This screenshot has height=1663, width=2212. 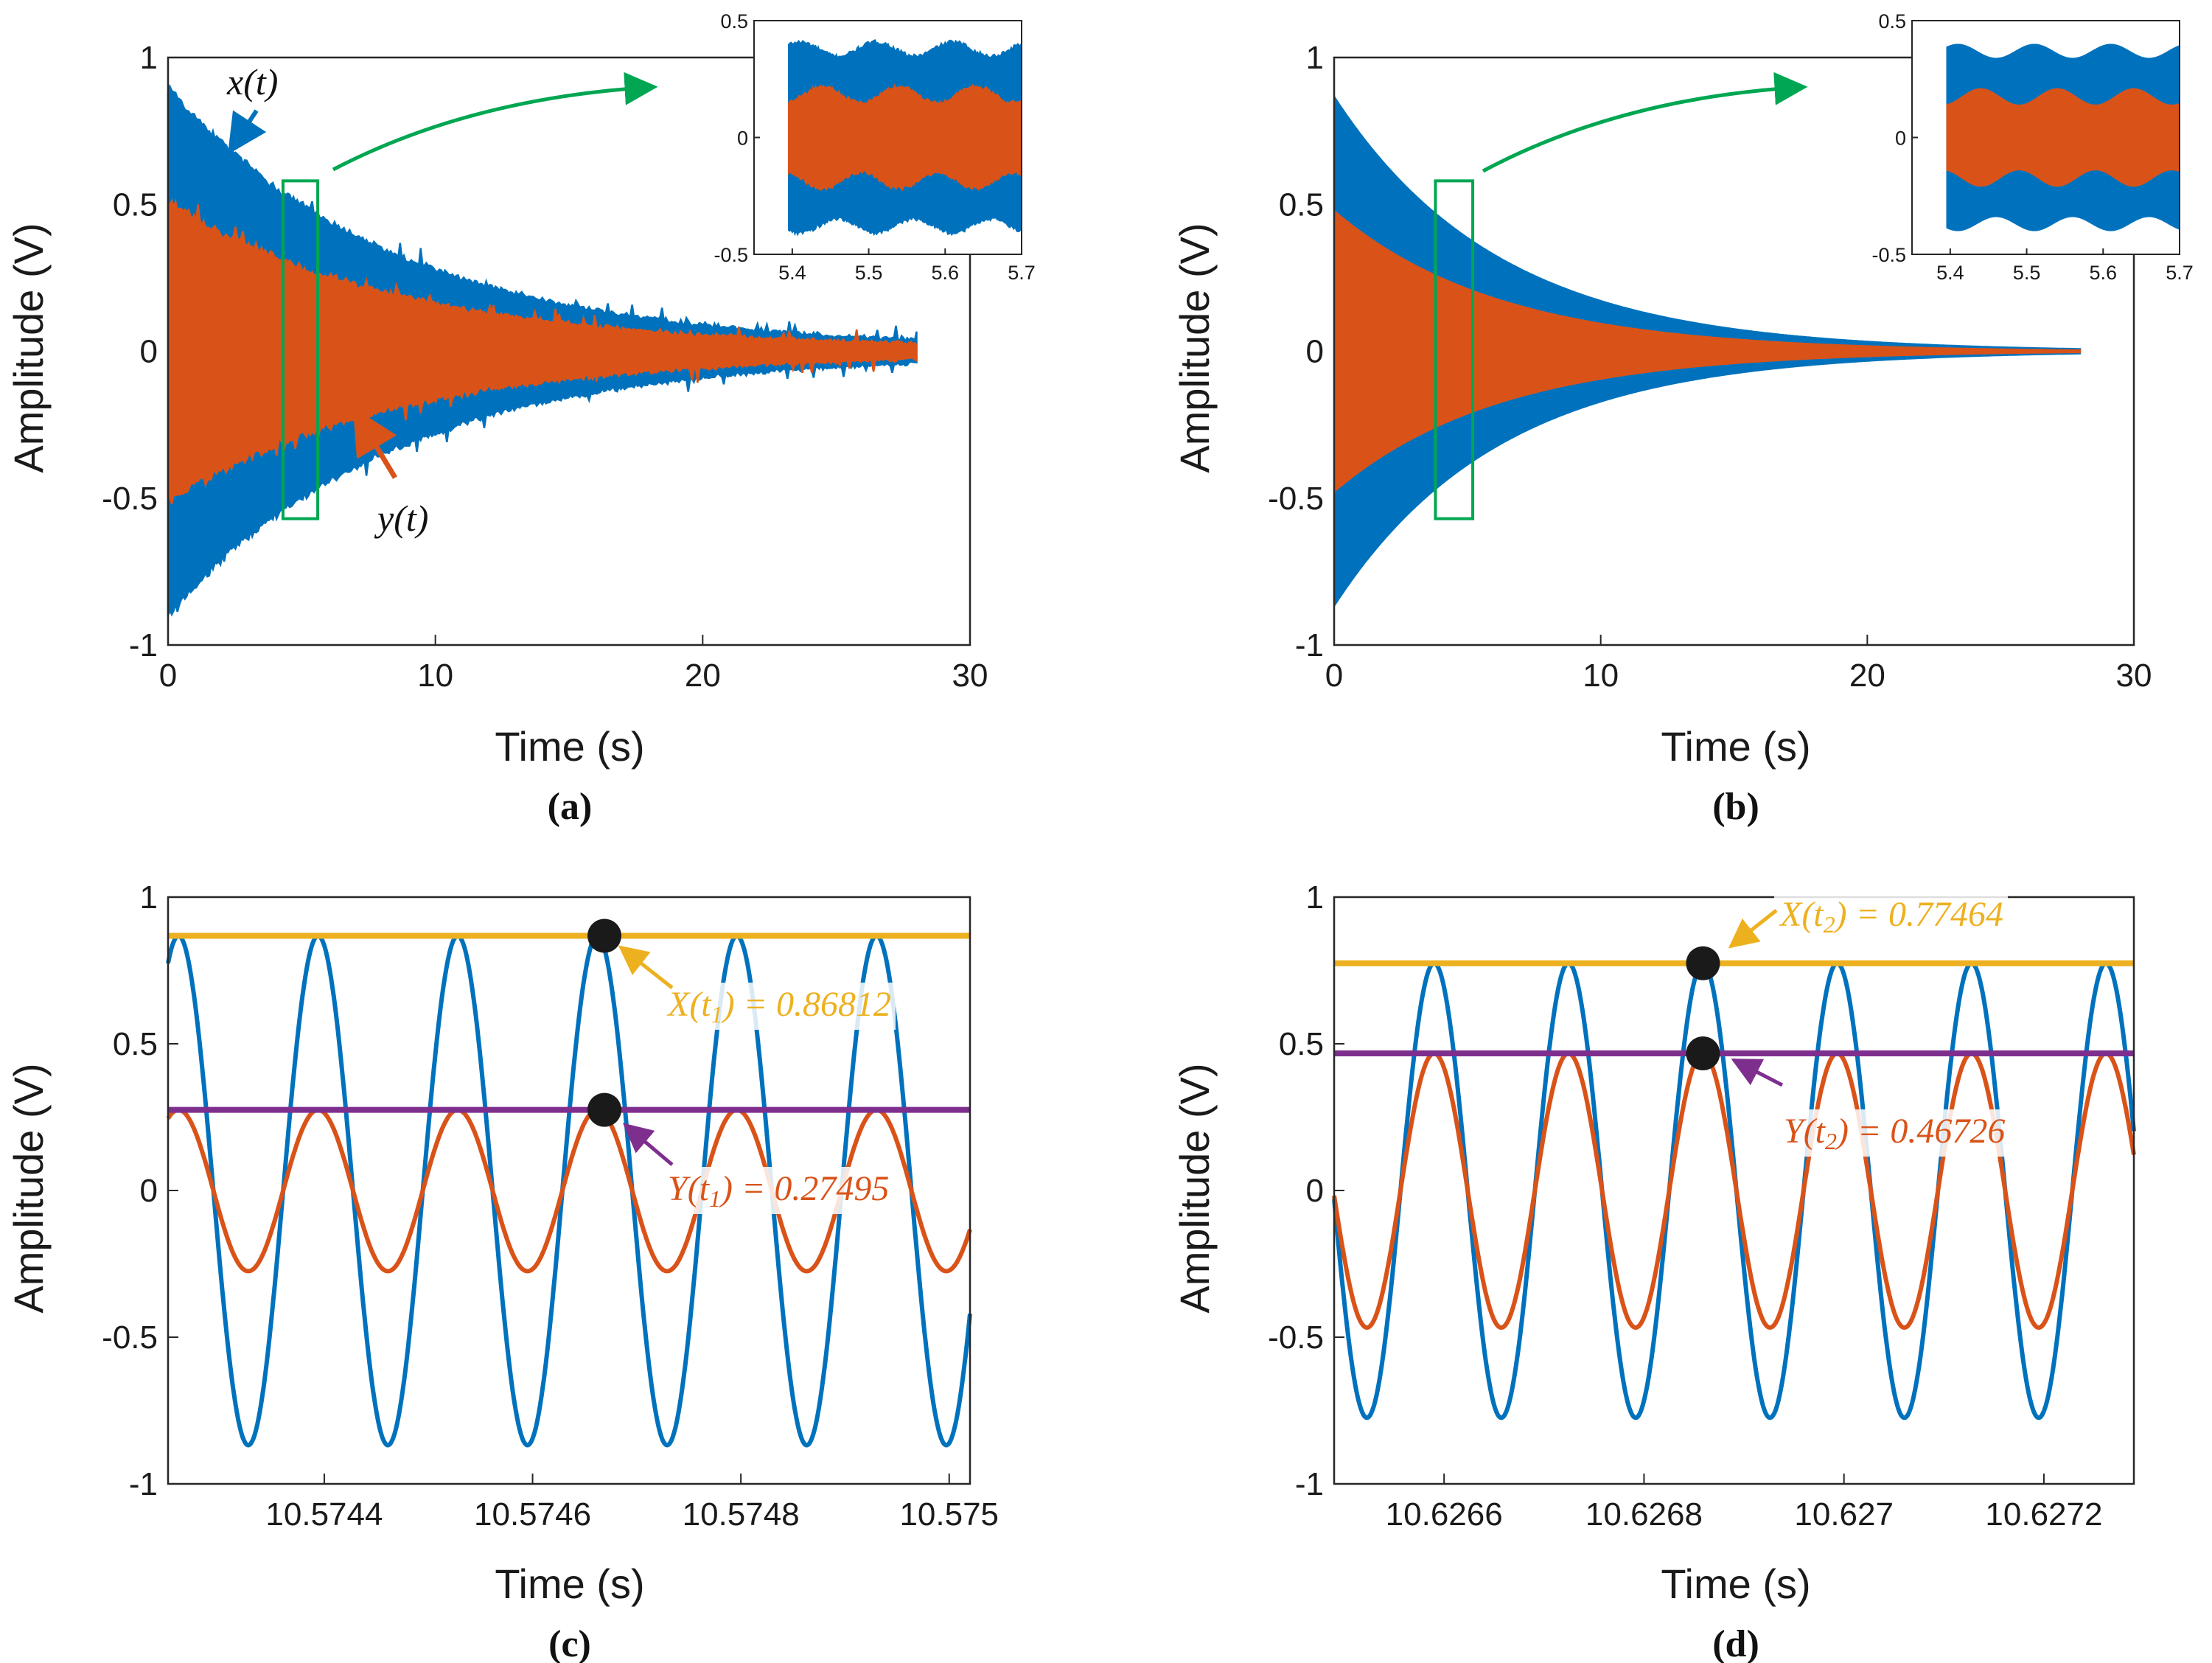 I want to click on panel-d-annot-y: Y(t2) = 0.46726, so click(x=1894, y=1133).